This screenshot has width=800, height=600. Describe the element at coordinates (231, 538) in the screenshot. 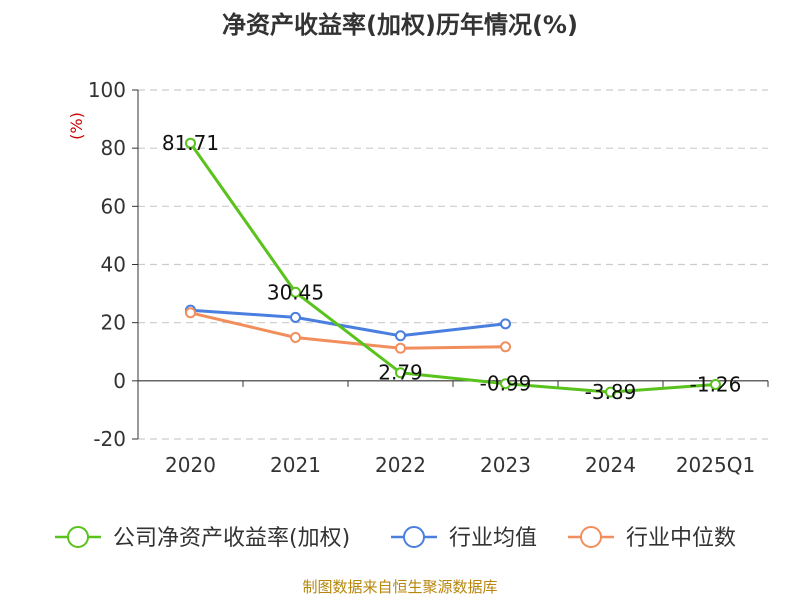

I see `legend-label: 公司净资产收益率(加权)` at that location.